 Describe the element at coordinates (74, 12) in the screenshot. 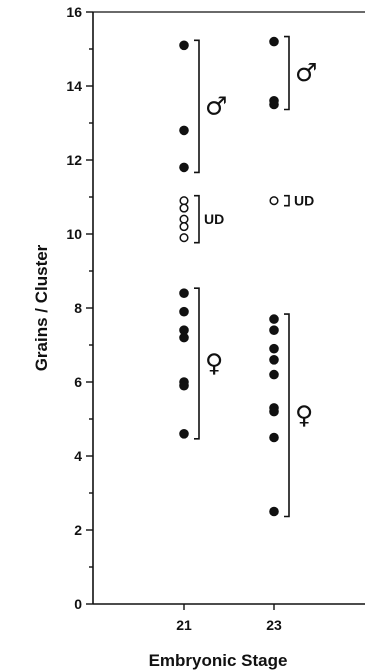

I see `y-tick-label: 16` at that location.